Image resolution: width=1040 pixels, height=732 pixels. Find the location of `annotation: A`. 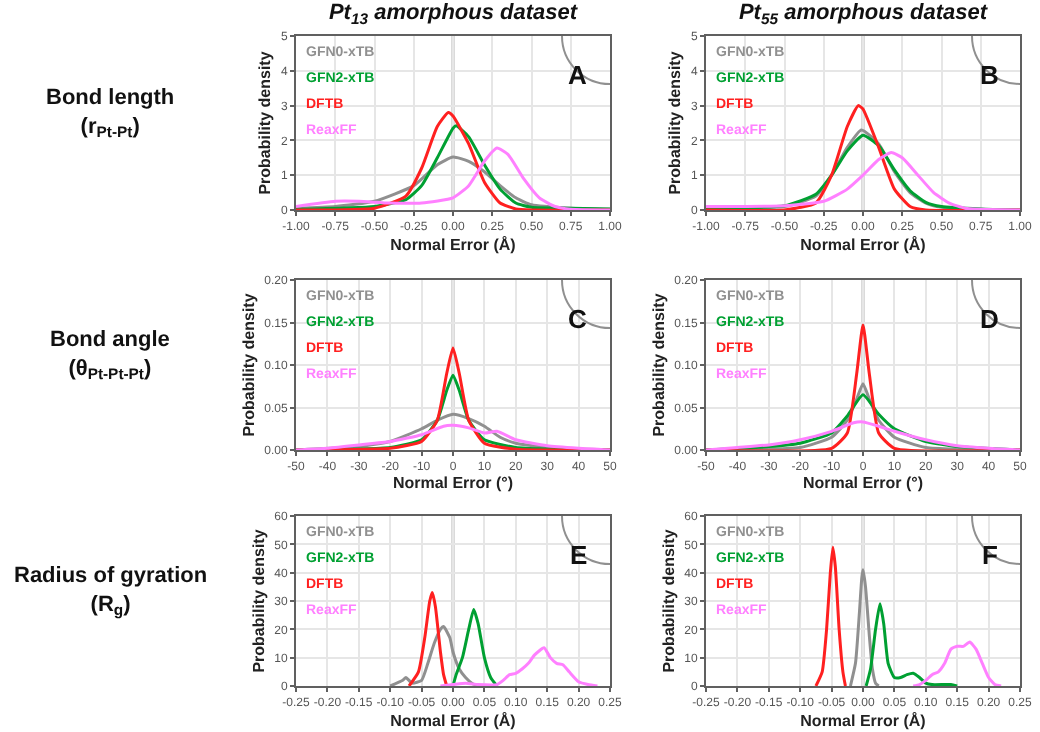

annotation: A is located at coordinates (578, 75).